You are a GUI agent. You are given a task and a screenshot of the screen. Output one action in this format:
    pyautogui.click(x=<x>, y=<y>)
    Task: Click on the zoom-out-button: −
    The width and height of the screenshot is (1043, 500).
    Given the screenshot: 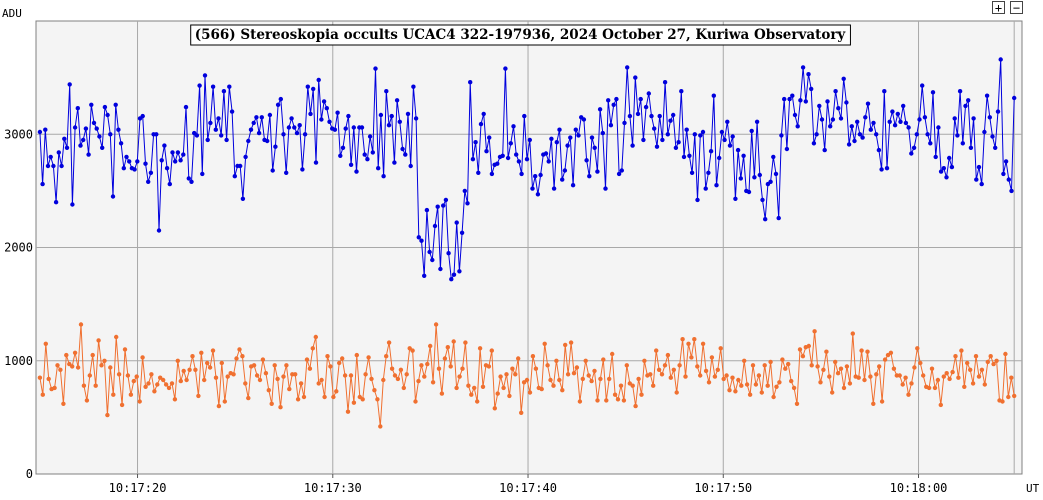 What is the action you would take?
    pyautogui.click(x=1016, y=7)
    